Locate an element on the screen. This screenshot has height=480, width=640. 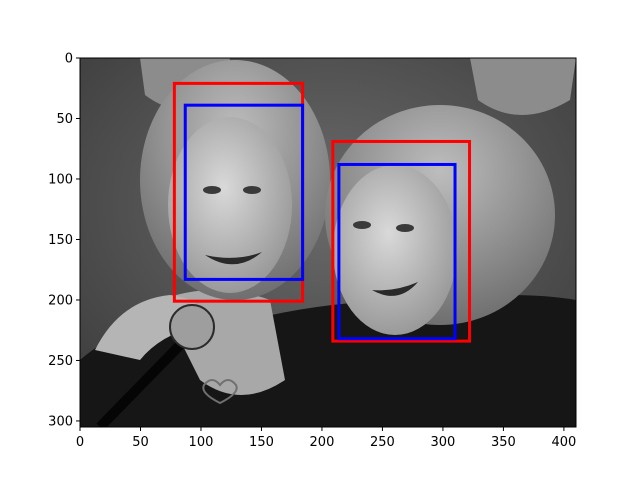
y-tick-label: 200 is located at coordinates (60, 300).